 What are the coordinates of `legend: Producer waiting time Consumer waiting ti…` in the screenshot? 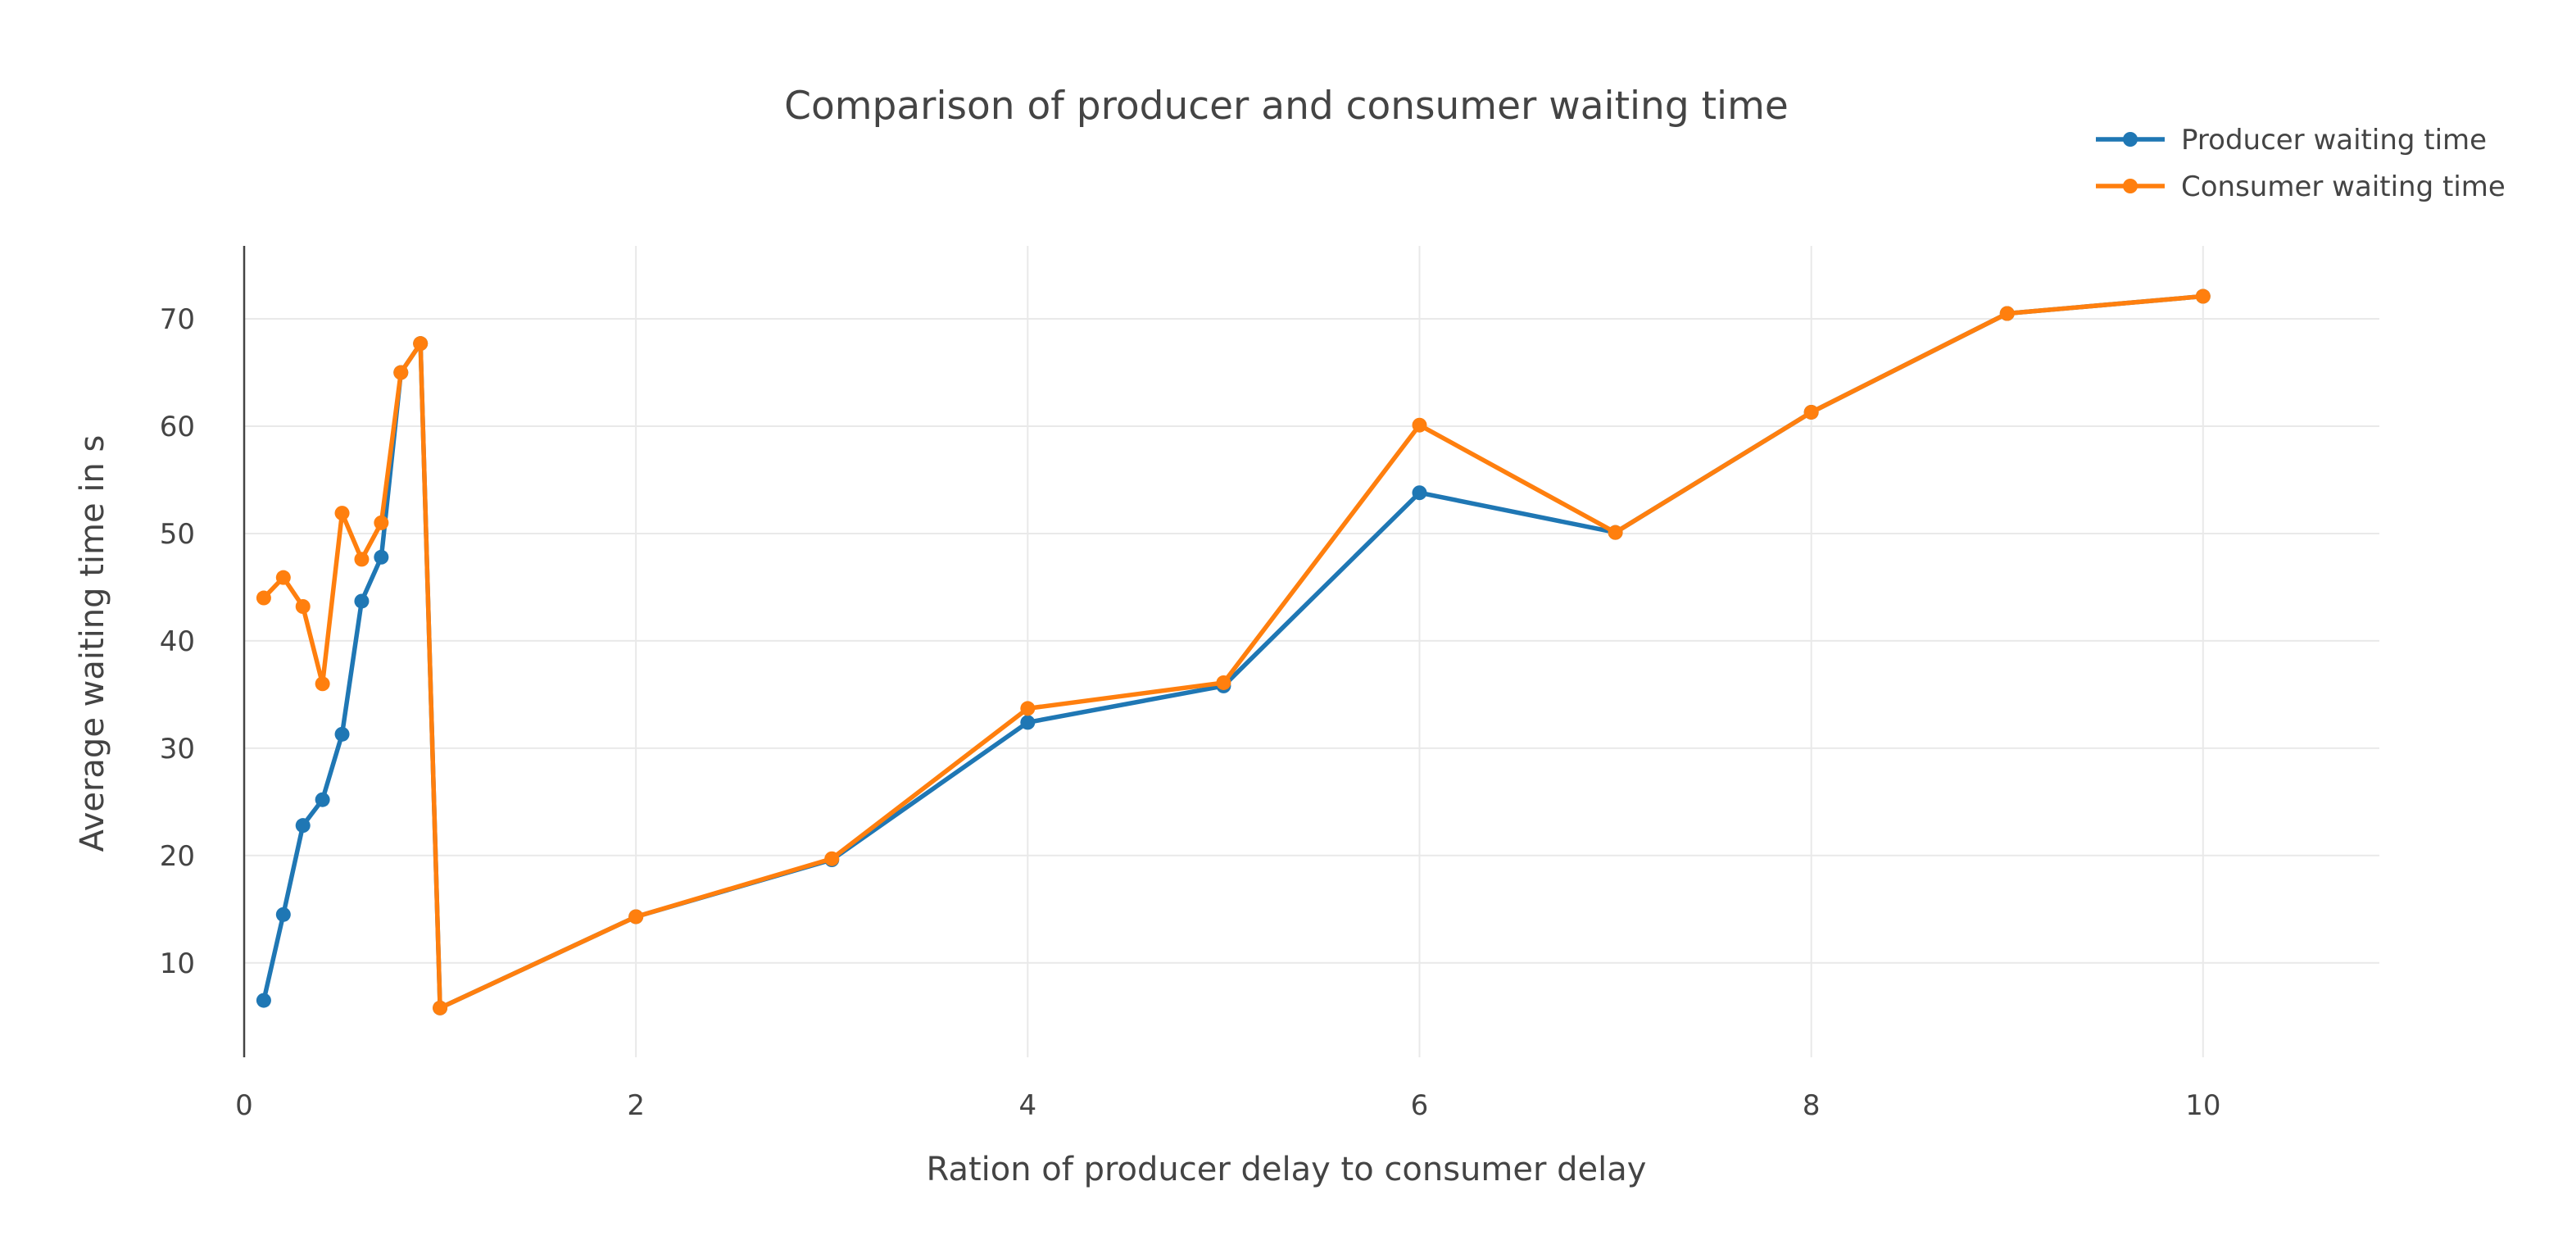 It's located at (2301, 163).